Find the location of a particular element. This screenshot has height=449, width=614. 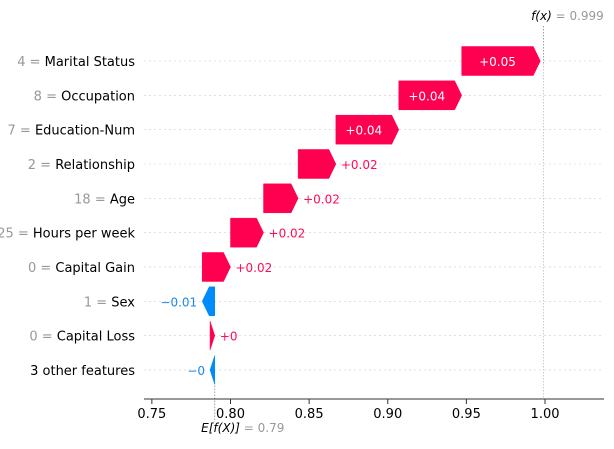

feature-label: 8 = Occupation is located at coordinates (84, 96).